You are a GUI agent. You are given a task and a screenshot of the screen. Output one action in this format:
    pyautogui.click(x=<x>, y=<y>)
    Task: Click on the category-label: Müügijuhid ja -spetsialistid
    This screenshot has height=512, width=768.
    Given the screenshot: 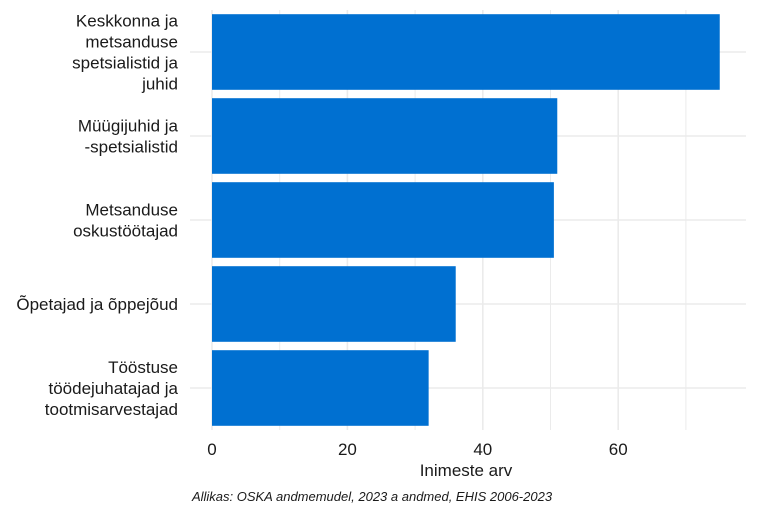 What is the action you would take?
    pyautogui.click(x=128, y=137)
    